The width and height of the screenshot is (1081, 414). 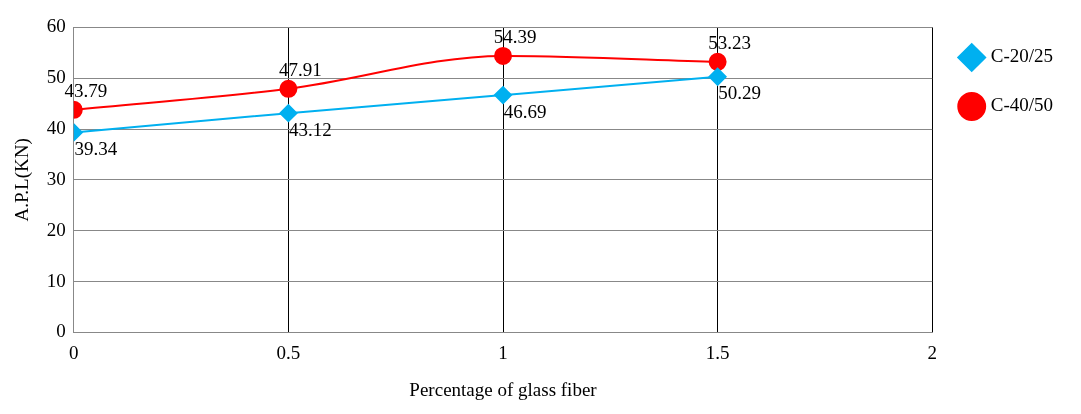 What do you see at coordinates (56, 229) in the screenshot?
I see `y-tick-label: 20` at bounding box center [56, 229].